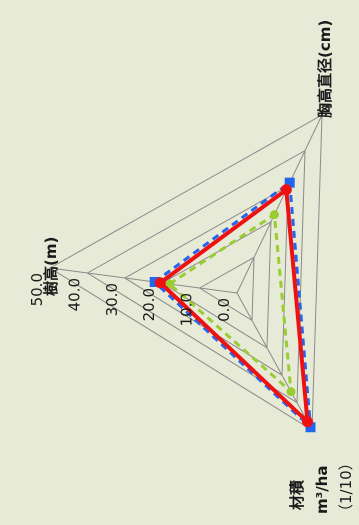  I want to click on series-line, so click(230, 303).